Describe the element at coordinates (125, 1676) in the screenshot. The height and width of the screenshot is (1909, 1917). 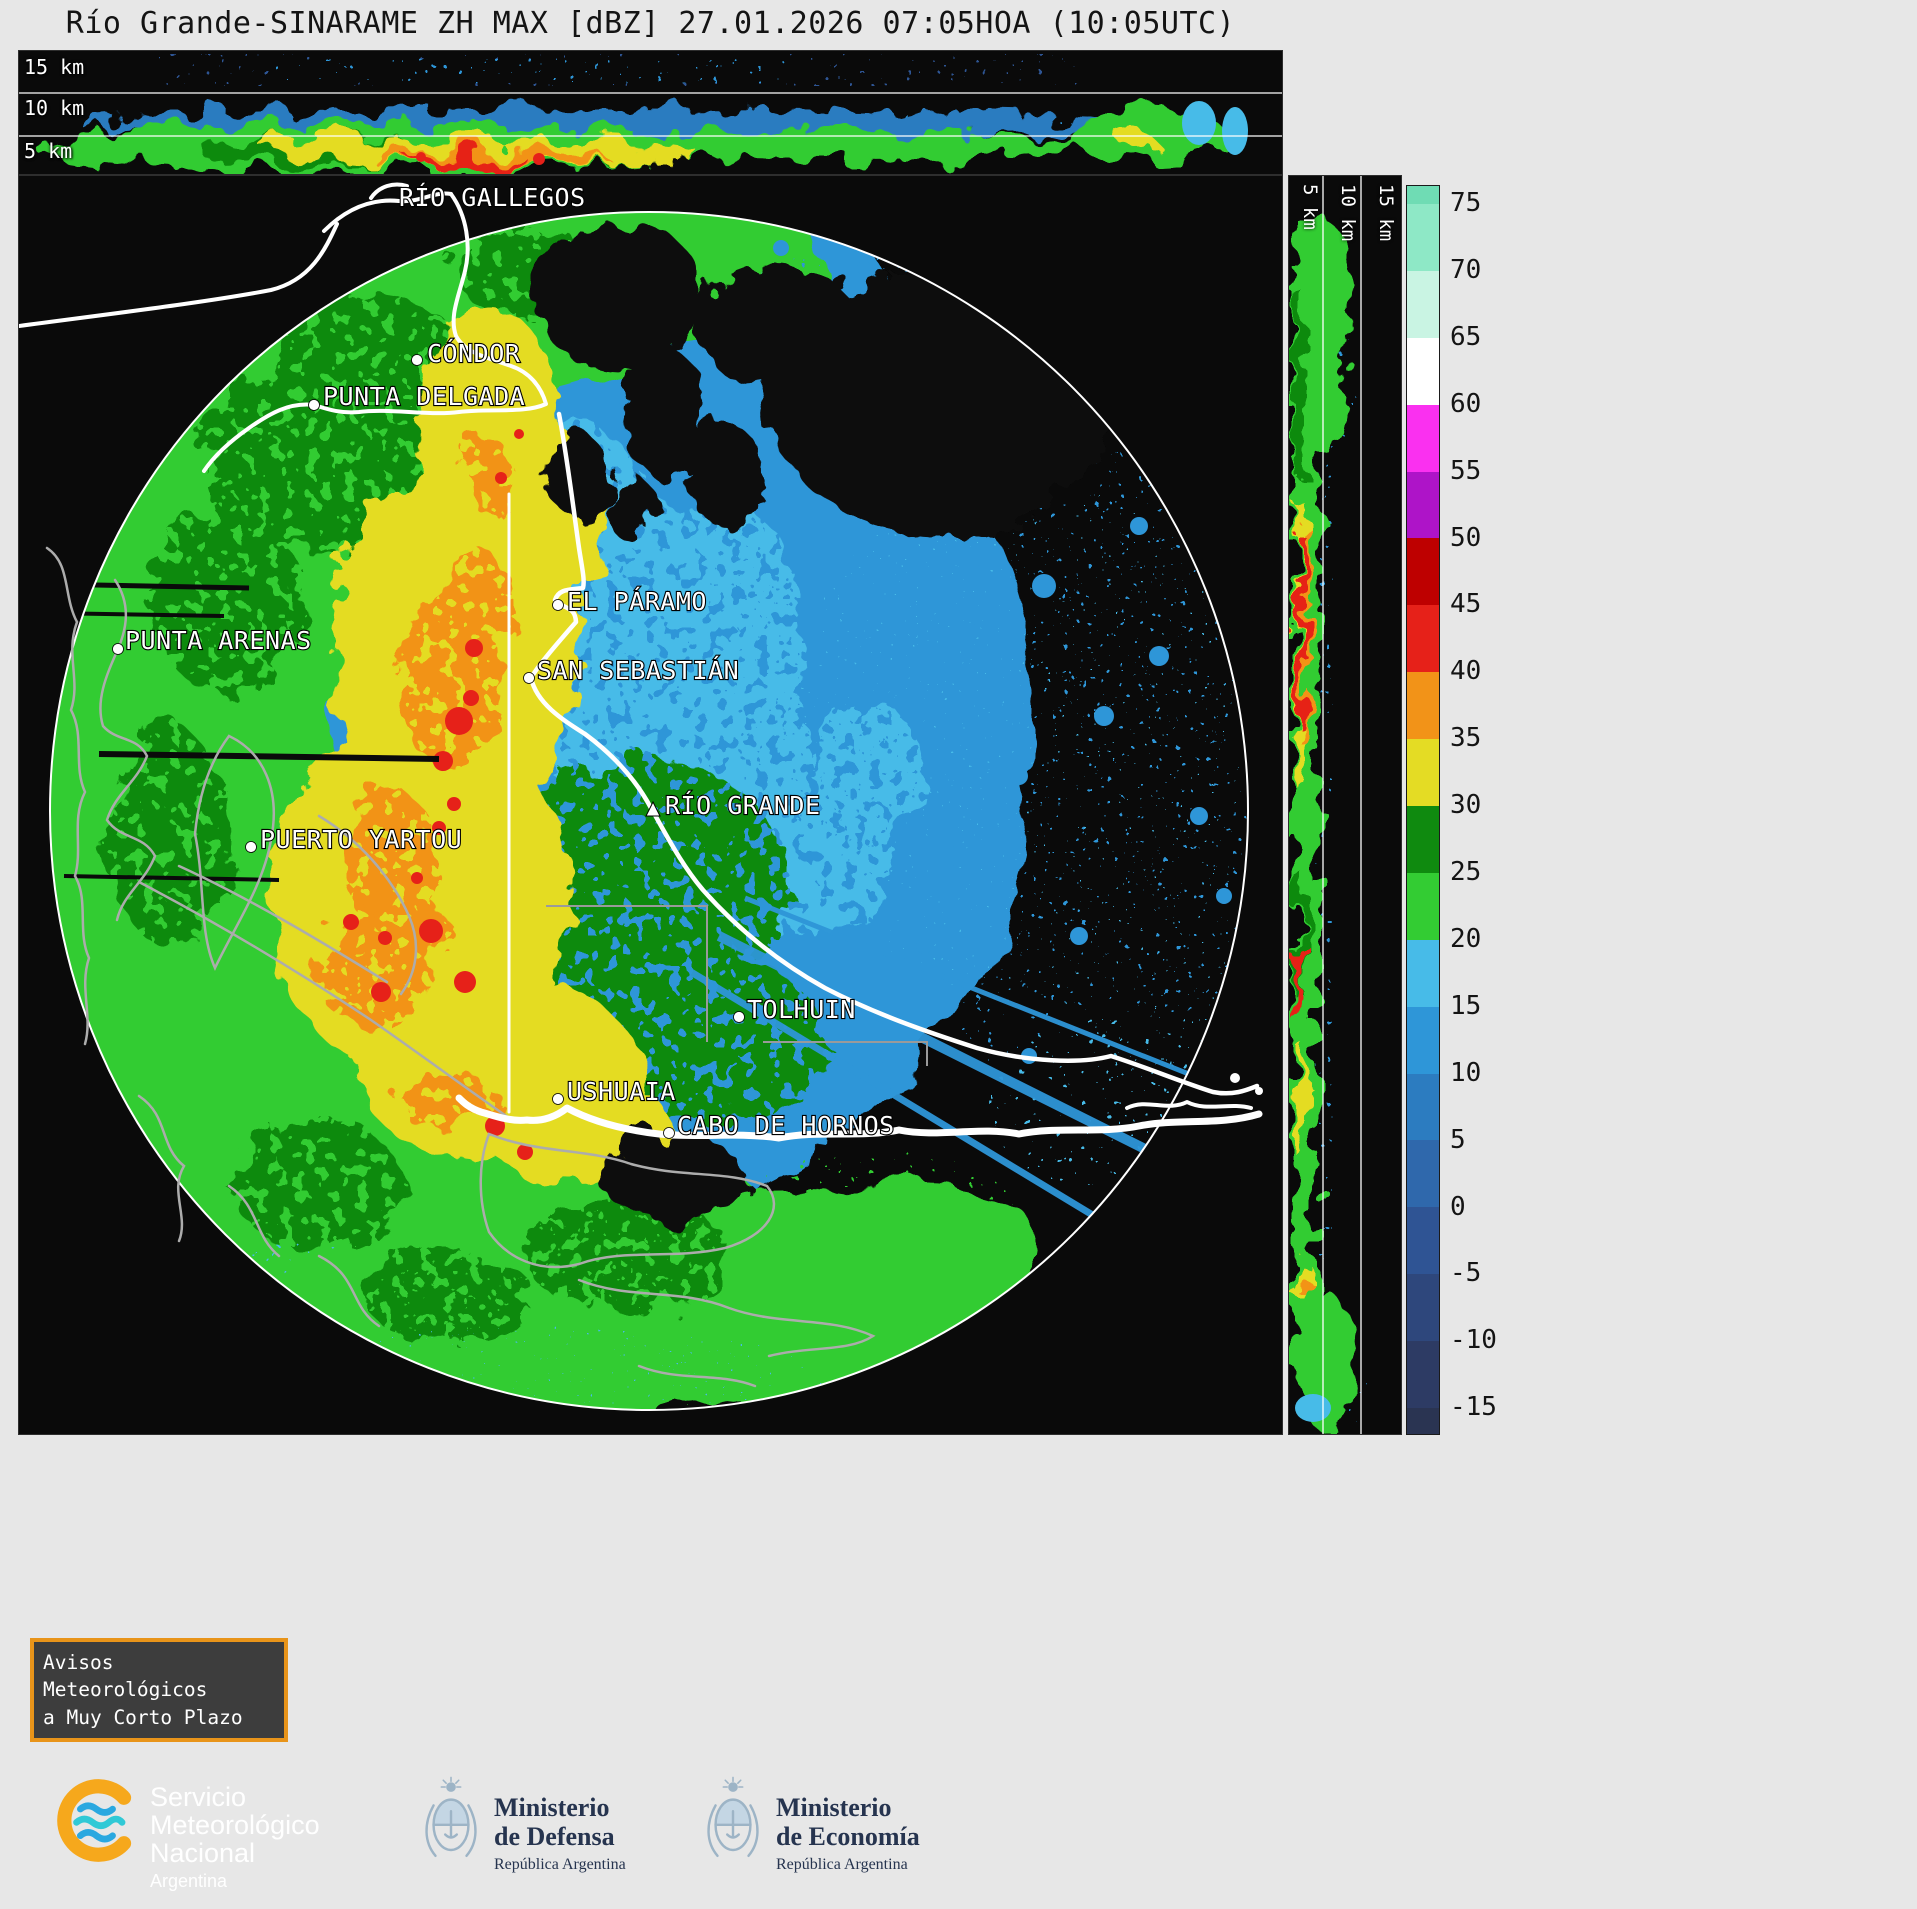
I see `warning-line-1: Avisos Meteorológicos` at that location.